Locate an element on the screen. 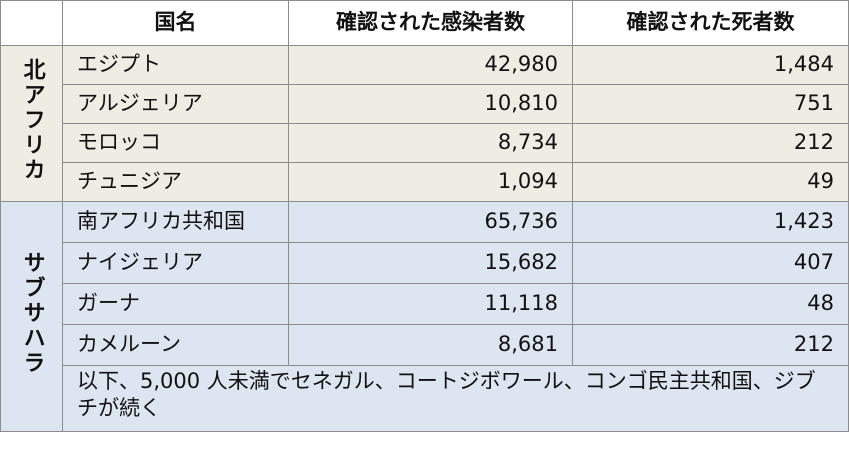 The image size is (849, 453). group-name: サブサハラ is located at coordinates (32, 313).